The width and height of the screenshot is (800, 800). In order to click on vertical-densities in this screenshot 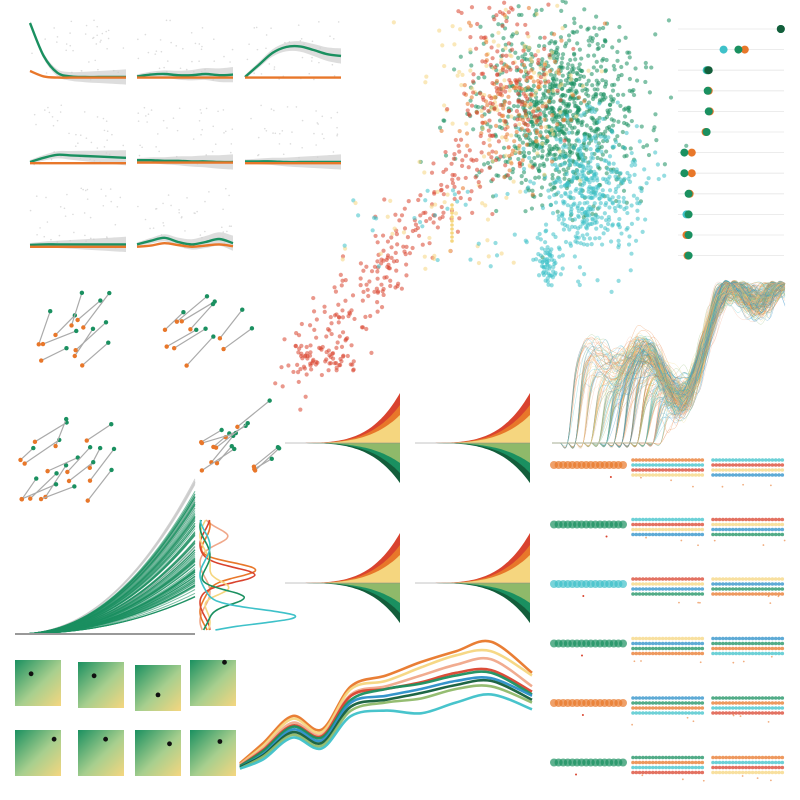, I will do `click(248, 575)`.